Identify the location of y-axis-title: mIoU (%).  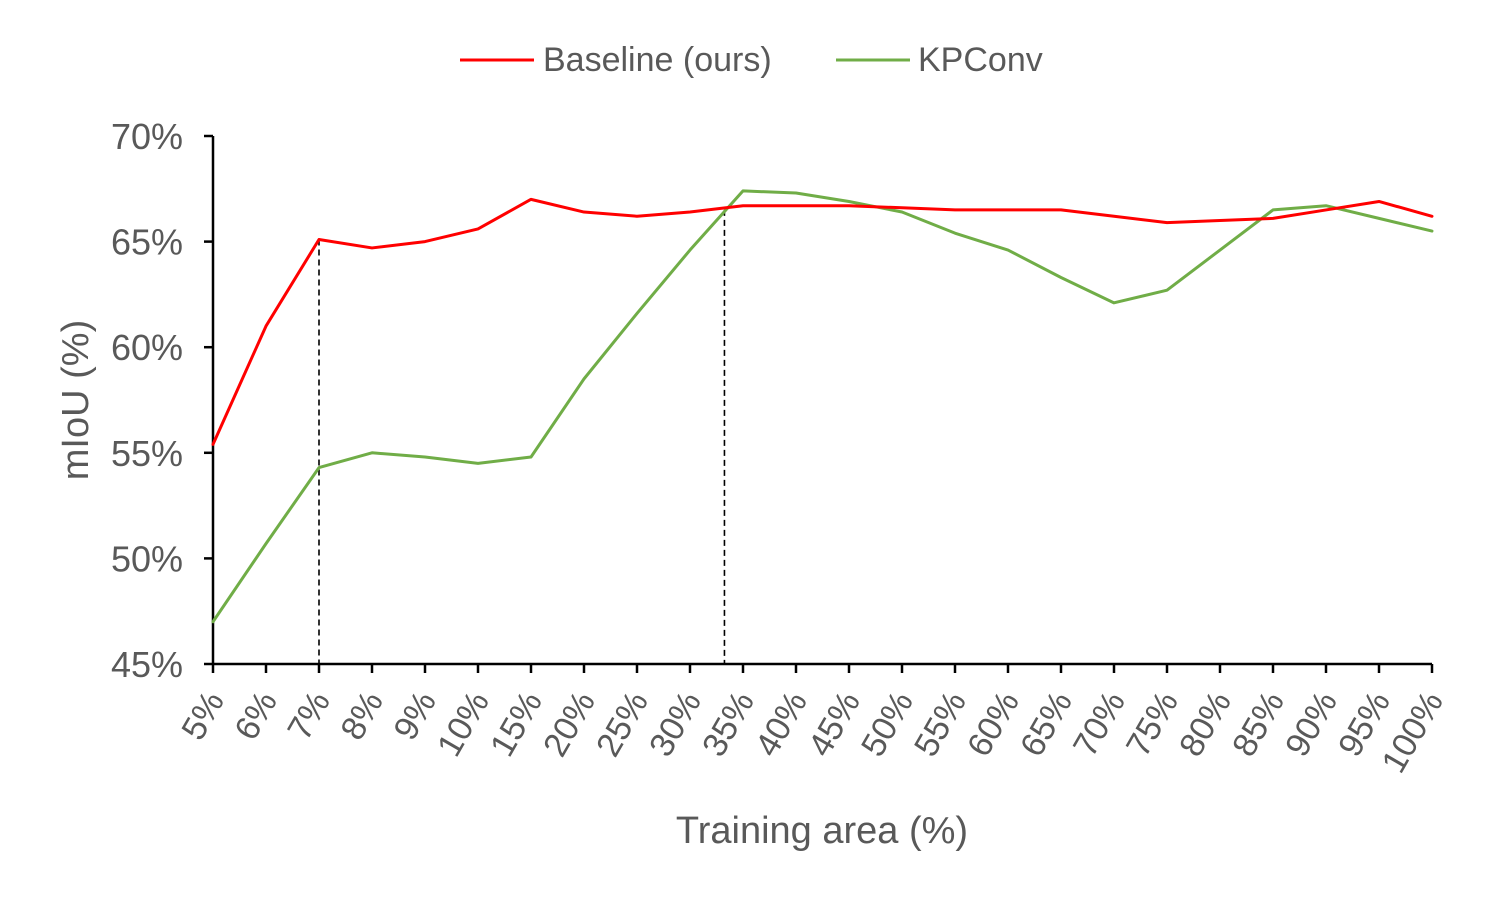
(76, 400).